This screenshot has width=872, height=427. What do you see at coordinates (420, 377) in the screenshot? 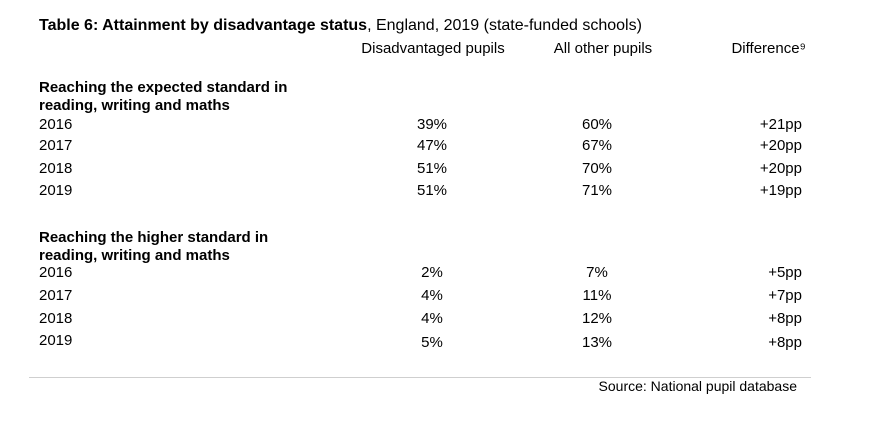
I see `bottom-divider` at bounding box center [420, 377].